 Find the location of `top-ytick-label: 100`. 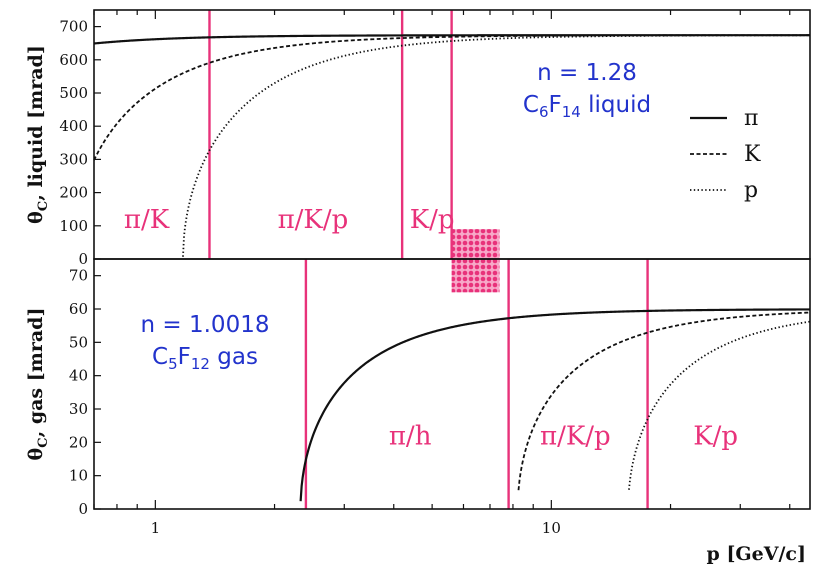

top-ytick-label: 100 is located at coordinates (73, 226).